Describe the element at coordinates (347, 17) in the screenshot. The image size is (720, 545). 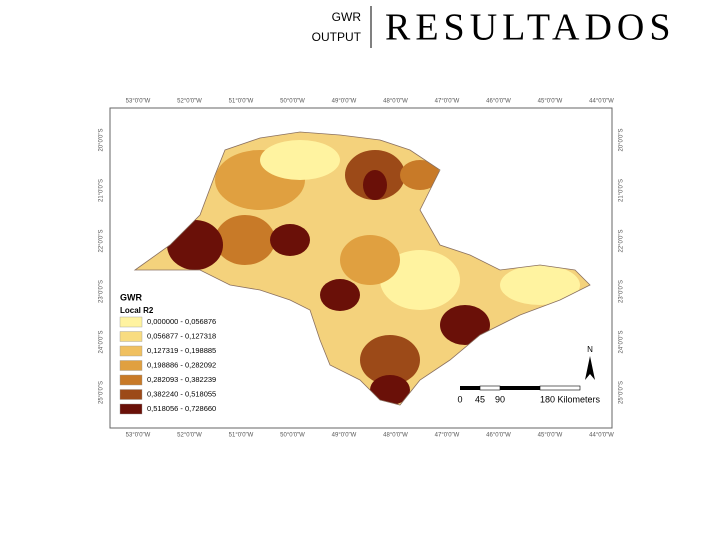
I see `header-label: GWR` at that location.